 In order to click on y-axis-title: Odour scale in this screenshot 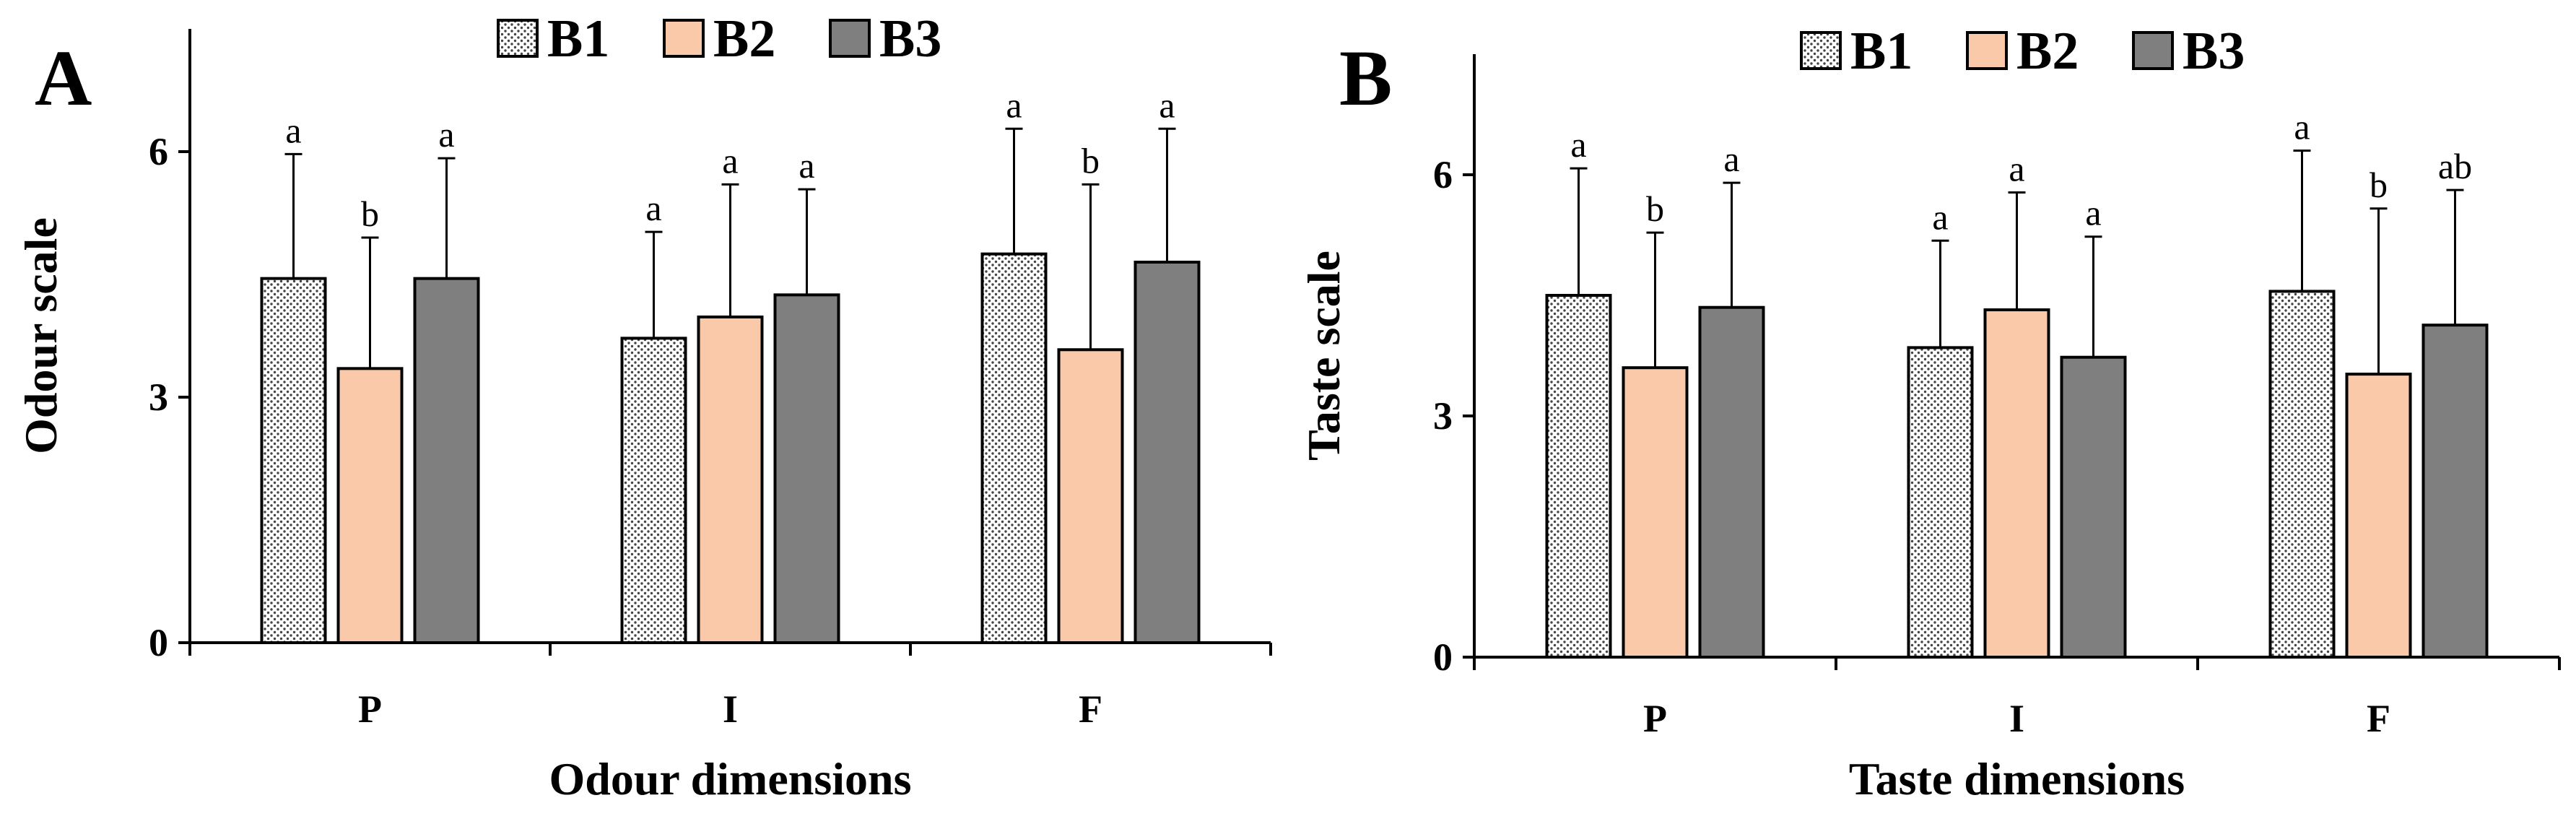, I will do `click(40, 335)`.